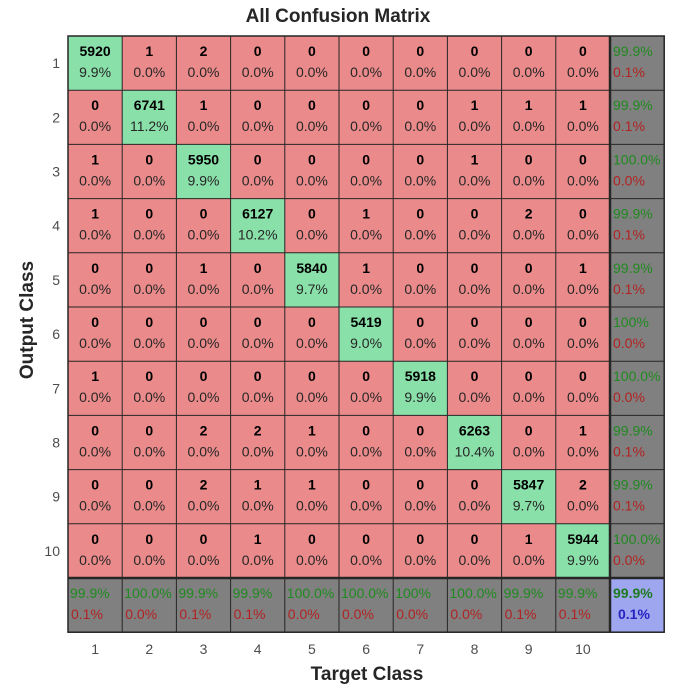 The image size is (676, 697). Describe the element at coordinates (56, 63) in the screenshot. I see `y-tick-label: 1` at that location.